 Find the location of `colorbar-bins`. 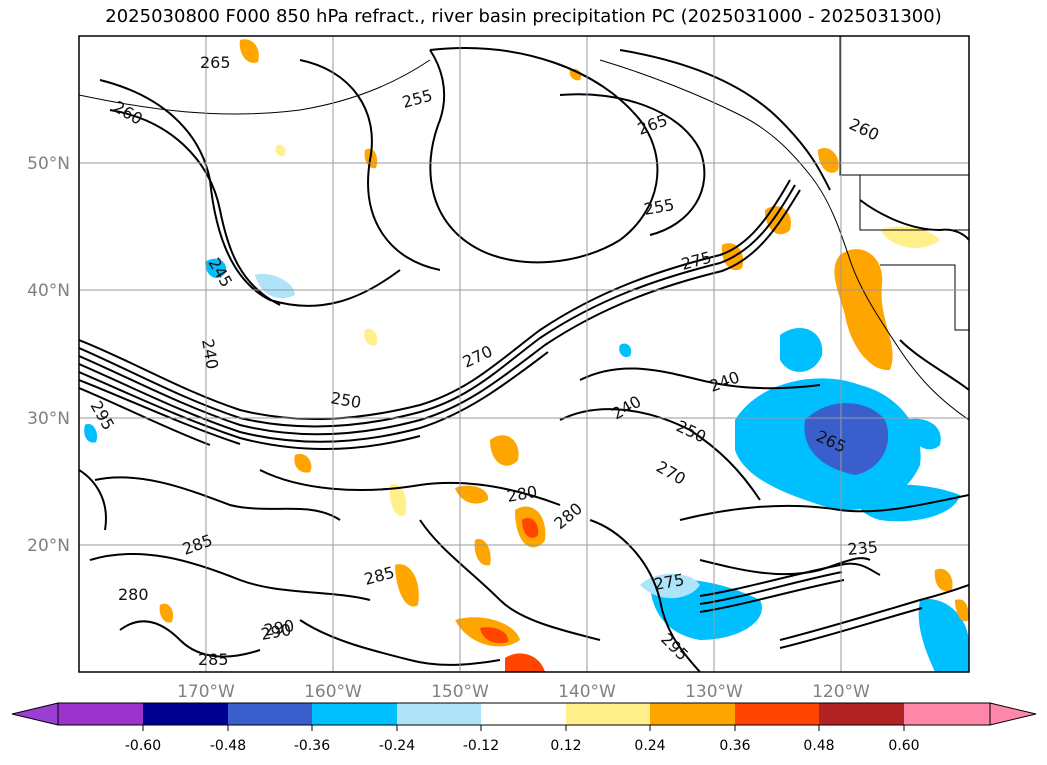

colorbar-bins is located at coordinates (524, 717).